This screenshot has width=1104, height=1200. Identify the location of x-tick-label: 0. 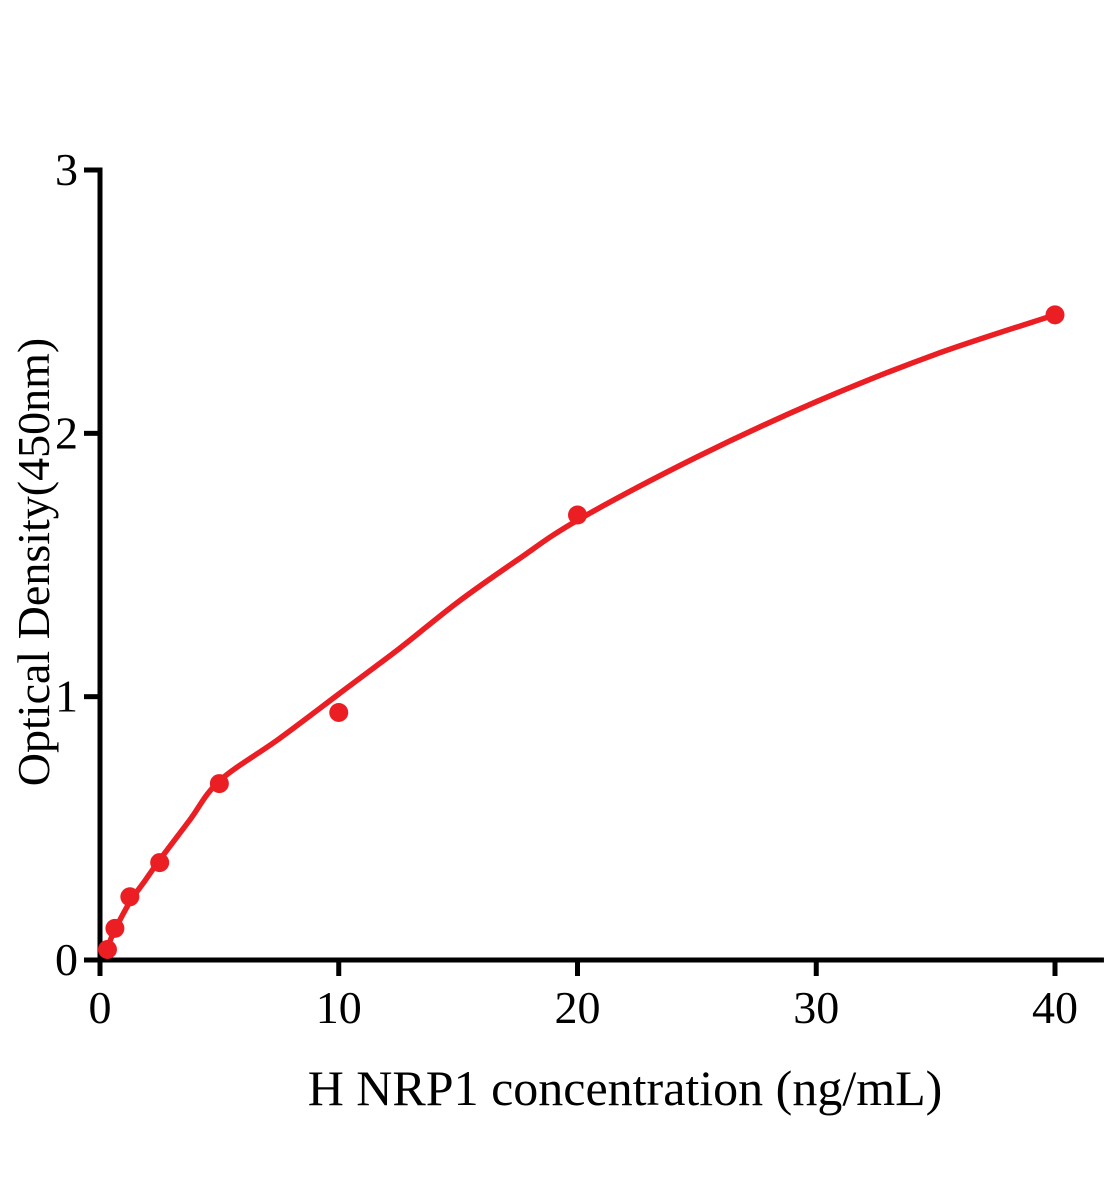
(100, 1007).